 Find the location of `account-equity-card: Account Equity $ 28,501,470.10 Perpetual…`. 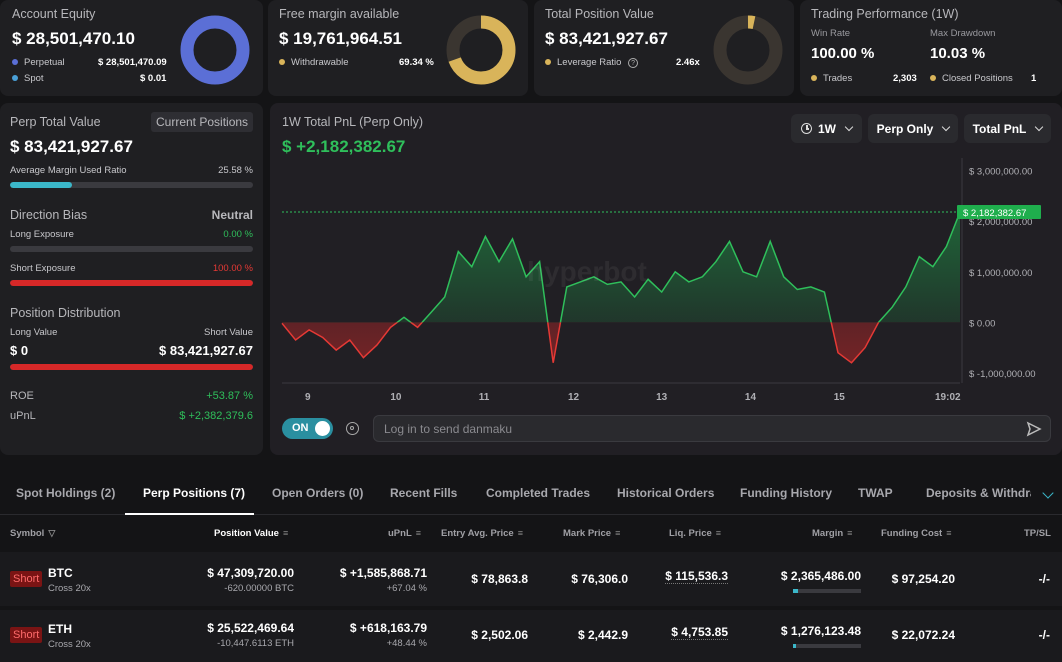

account-equity-card: Account Equity $ 28,501,470.10 Perpetual… is located at coordinates (131, 48).